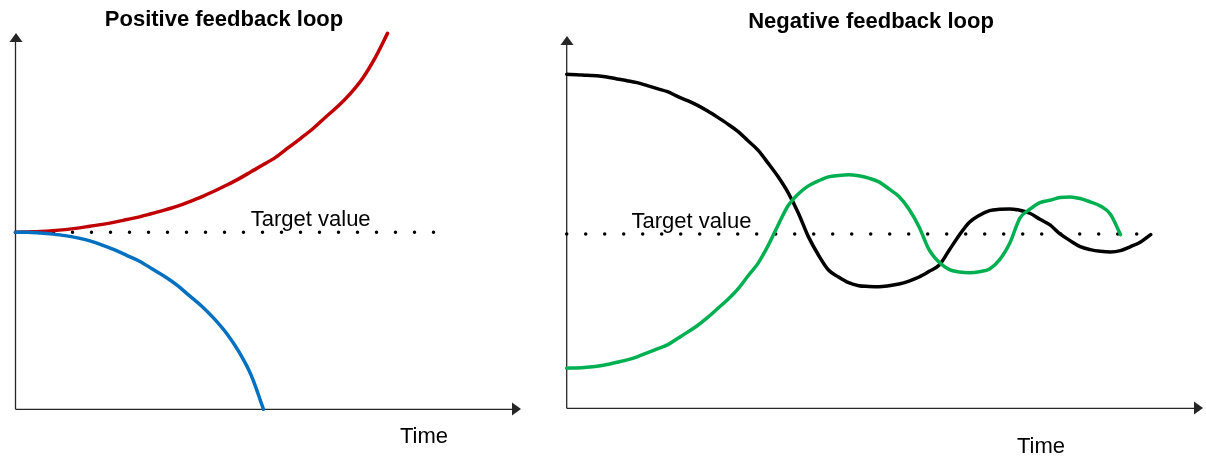  Describe the element at coordinates (224, 18) in the screenshot. I see `chart-title: Positive feedback loop` at that location.